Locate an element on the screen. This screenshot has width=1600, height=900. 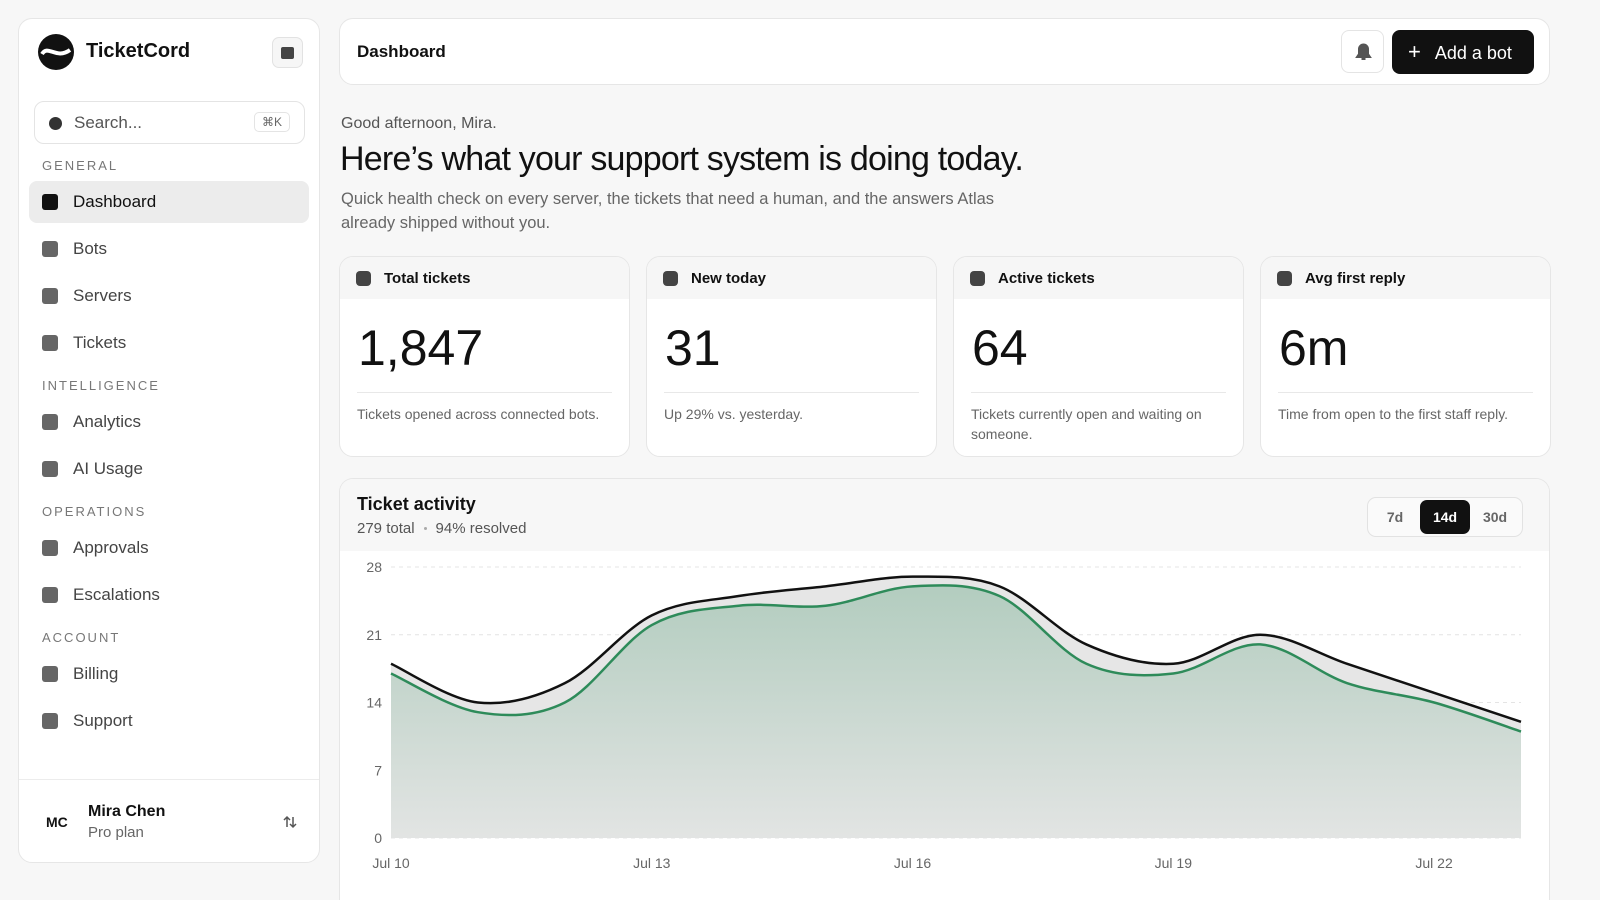
nav-label: Support is located at coordinates (103, 720).